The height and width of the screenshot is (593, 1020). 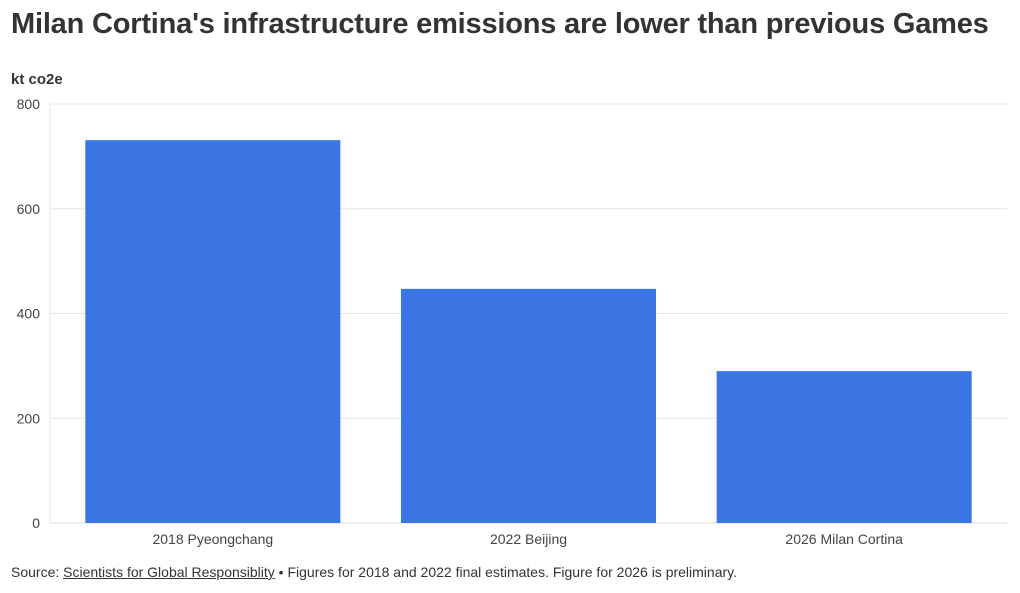 I want to click on x-tick-label: 2018 Pyeongchang, so click(x=212, y=539).